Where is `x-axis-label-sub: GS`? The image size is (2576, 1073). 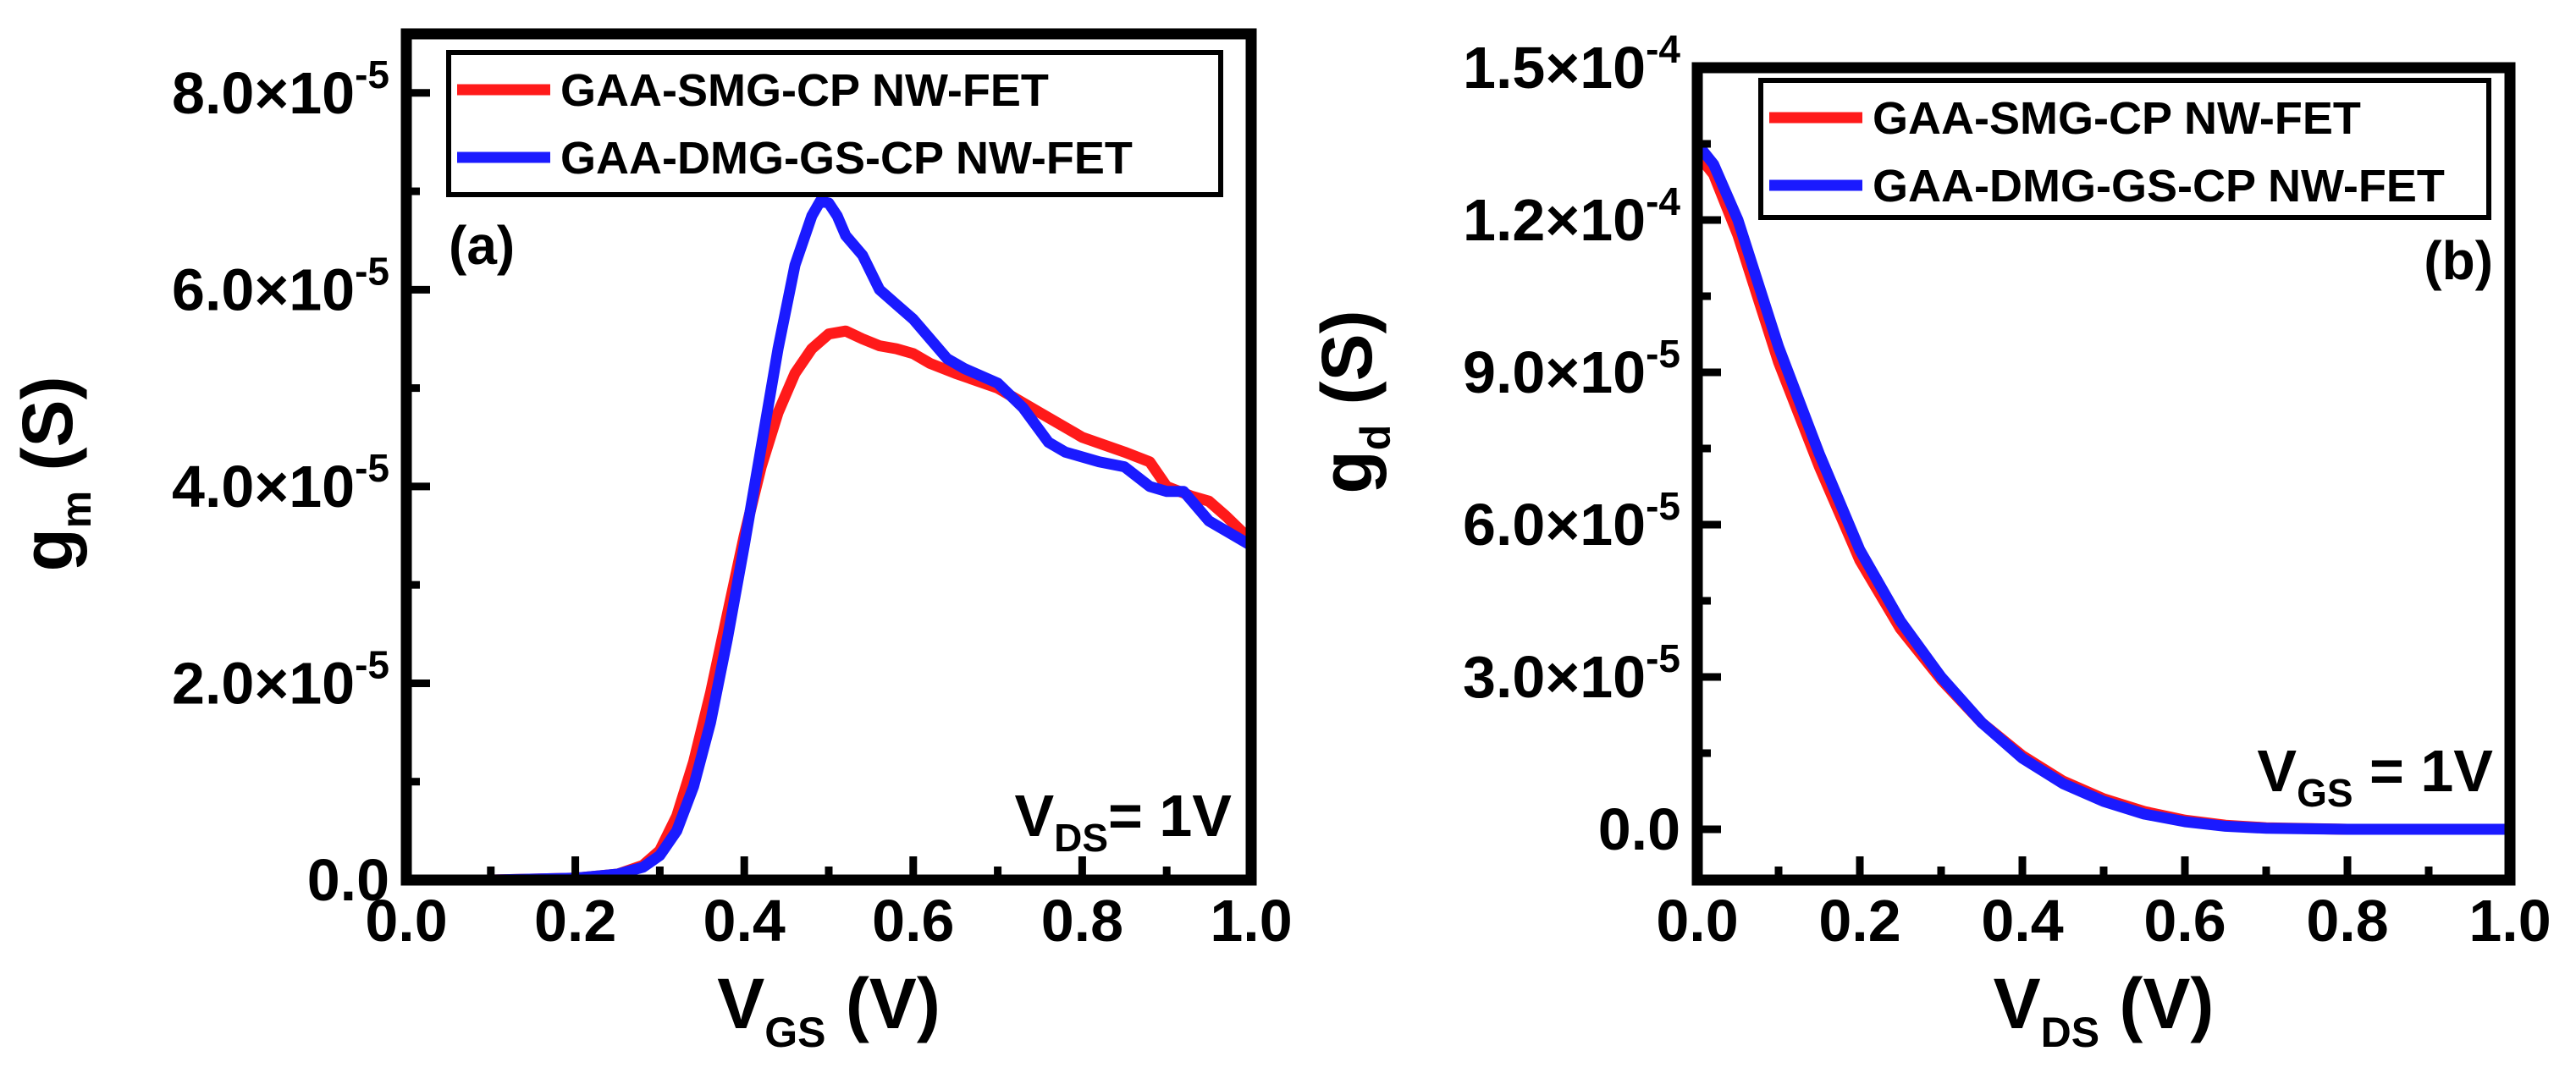
x-axis-label-sub: GS is located at coordinates (794, 1032).